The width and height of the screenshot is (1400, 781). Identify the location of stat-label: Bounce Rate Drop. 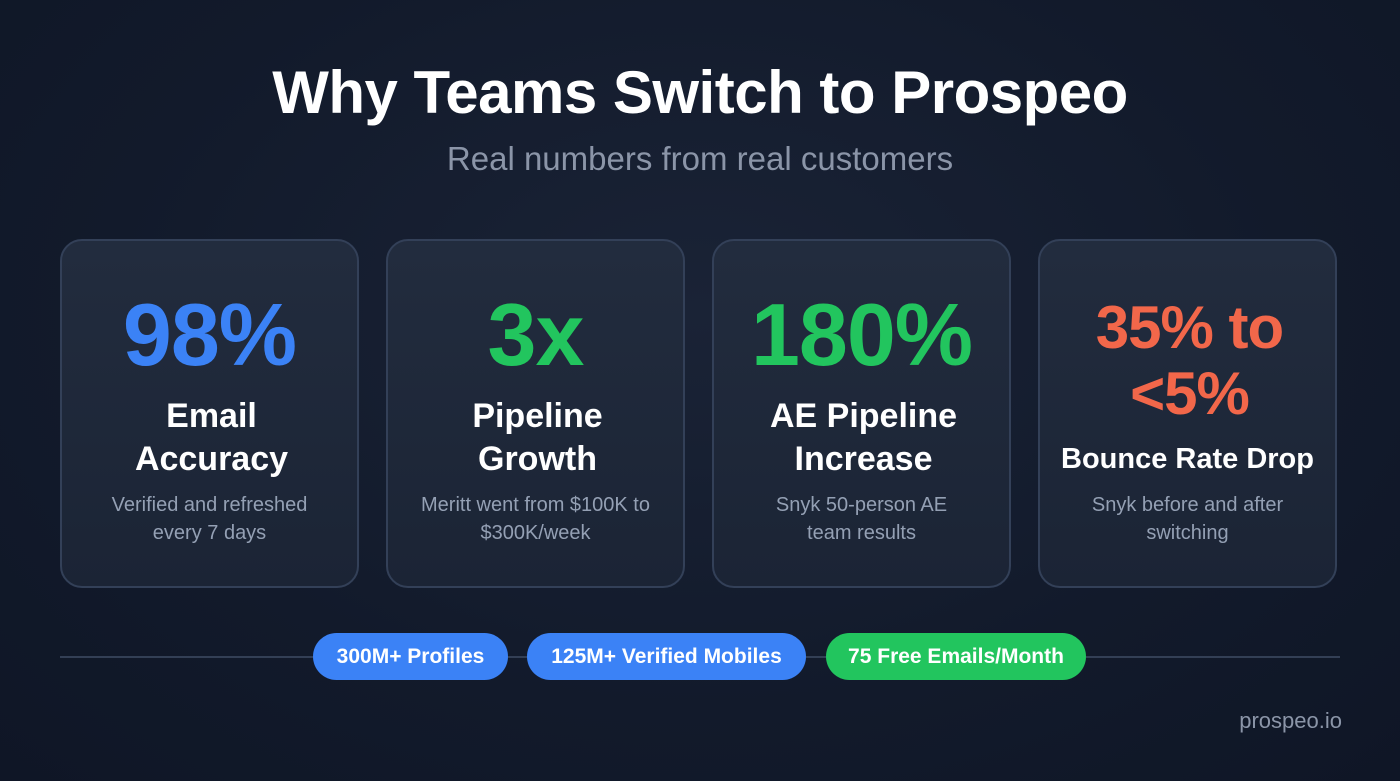
(1187, 459).